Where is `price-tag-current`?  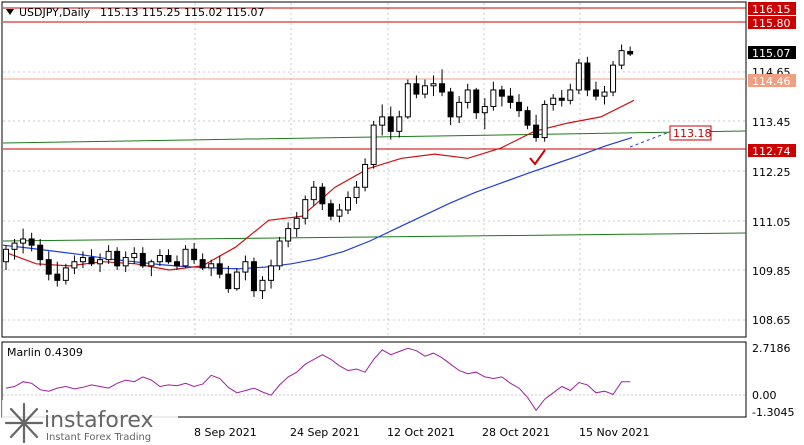
price-tag-current is located at coordinates (772, 52).